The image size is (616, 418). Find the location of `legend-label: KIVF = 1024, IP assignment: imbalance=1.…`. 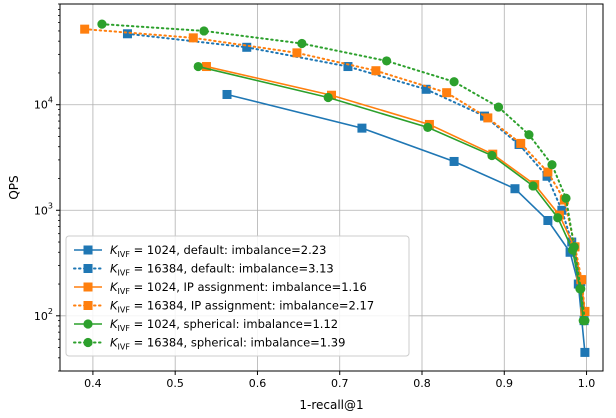

legend-label: KIVF = 1024, IP assignment: imbalance=1.… is located at coordinates (238, 288).